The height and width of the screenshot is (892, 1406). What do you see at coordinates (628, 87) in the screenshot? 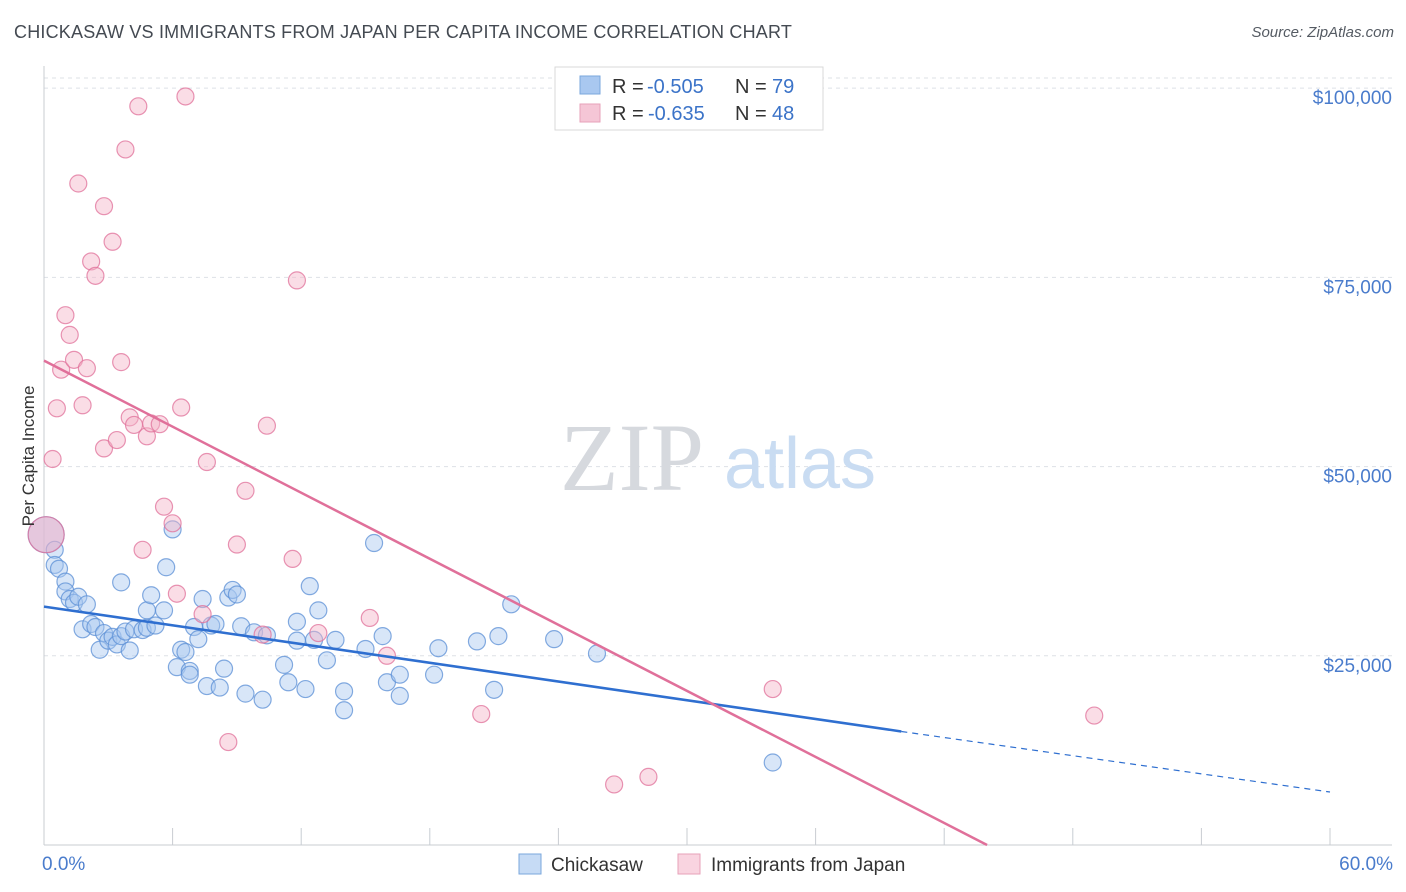
I see `legend-r-label-1: R =` at bounding box center [628, 87].